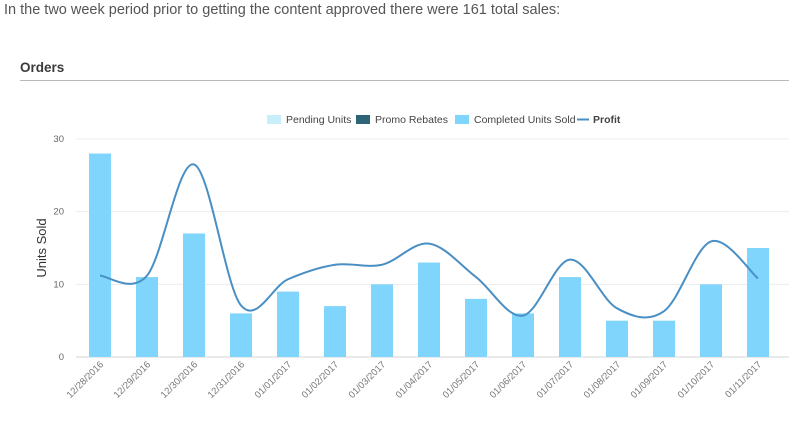 The width and height of the screenshot is (797, 428). What do you see at coordinates (179, 379) in the screenshot?
I see `x-tick-label: 12/30/2016` at bounding box center [179, 379].